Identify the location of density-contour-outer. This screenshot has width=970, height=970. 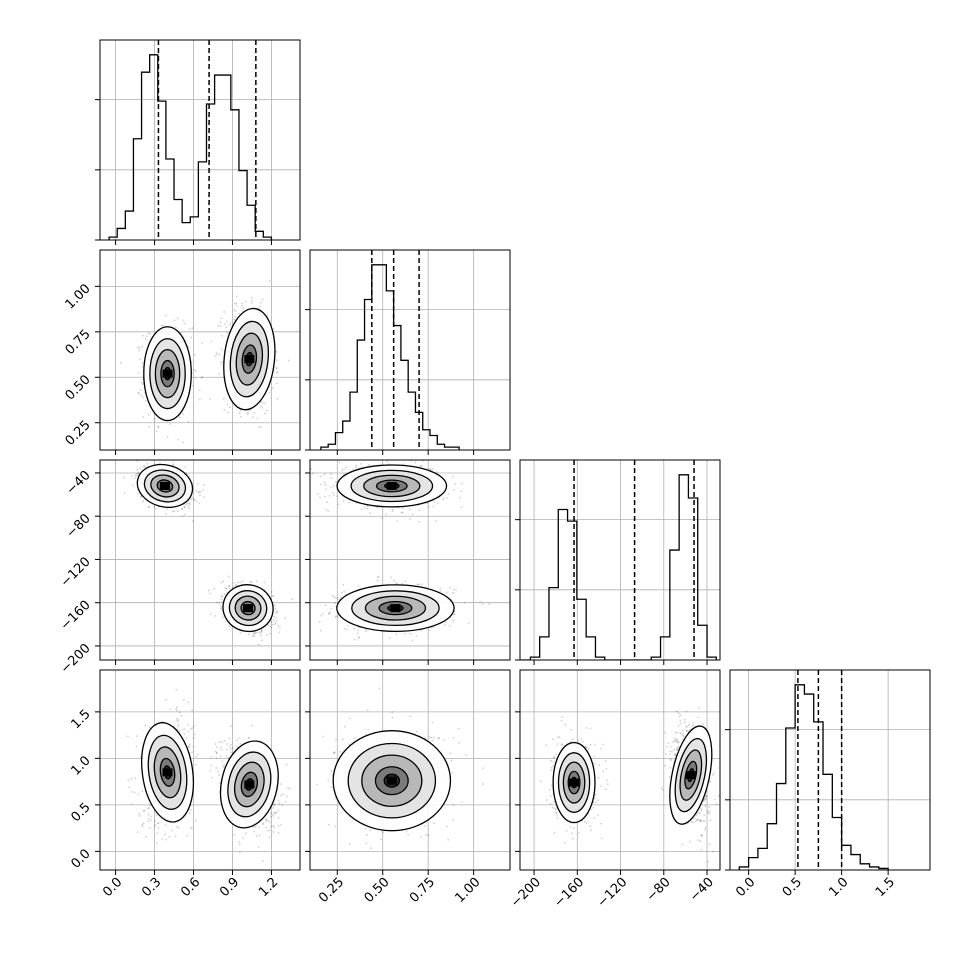
(249, 359).